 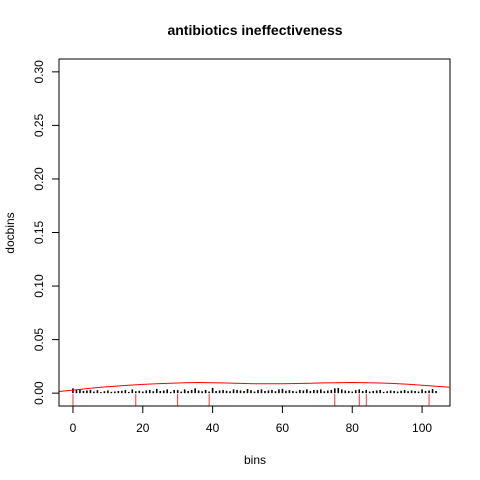 I want to click on y-tick-label-1: 0.05, so click(x=39, y=340).